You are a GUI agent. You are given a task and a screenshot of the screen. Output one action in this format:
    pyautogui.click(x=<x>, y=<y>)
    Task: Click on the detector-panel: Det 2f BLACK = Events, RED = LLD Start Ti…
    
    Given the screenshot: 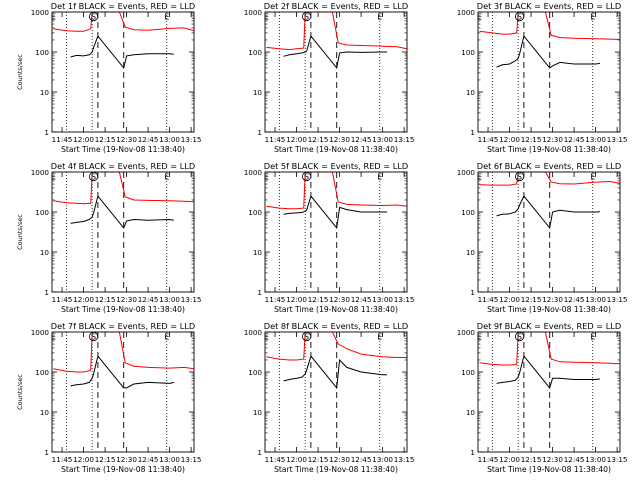 What is the action you would take?
    pyautogui.click(x=329, y=77)
    